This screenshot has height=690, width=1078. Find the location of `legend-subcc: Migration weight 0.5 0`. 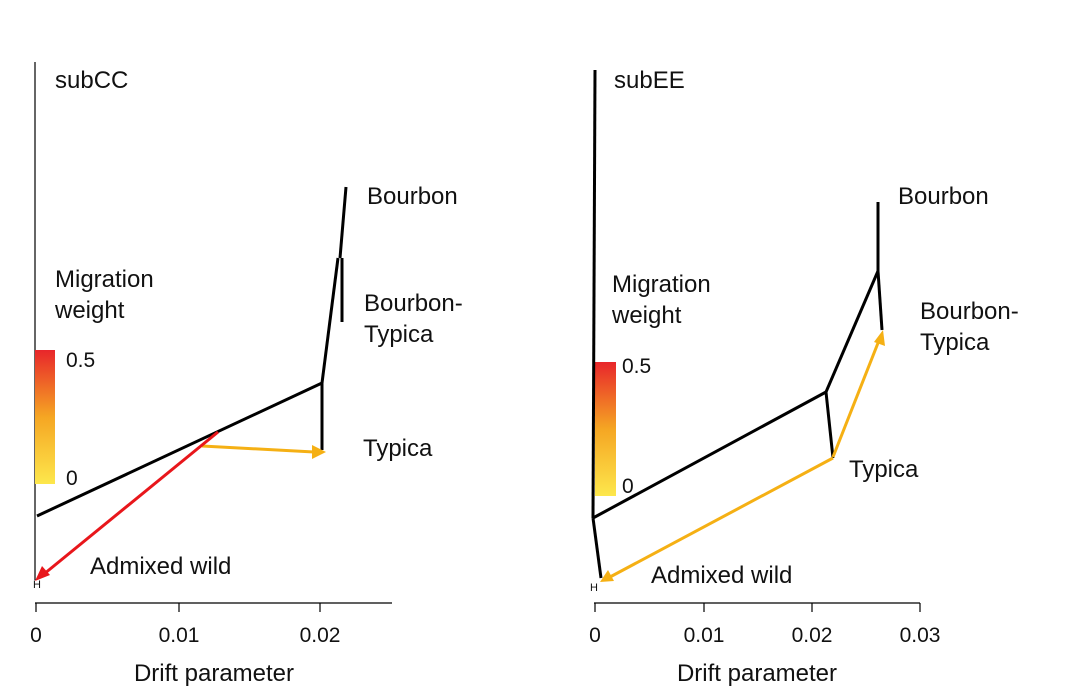

legend-subcc: Migration weight 0.5 0 is located at coordinates (94, 378).